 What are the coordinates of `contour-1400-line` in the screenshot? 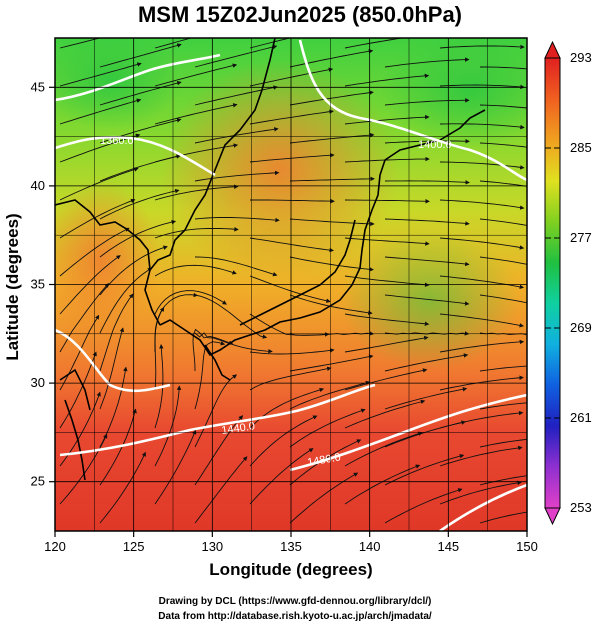 It's located at (412, 110).